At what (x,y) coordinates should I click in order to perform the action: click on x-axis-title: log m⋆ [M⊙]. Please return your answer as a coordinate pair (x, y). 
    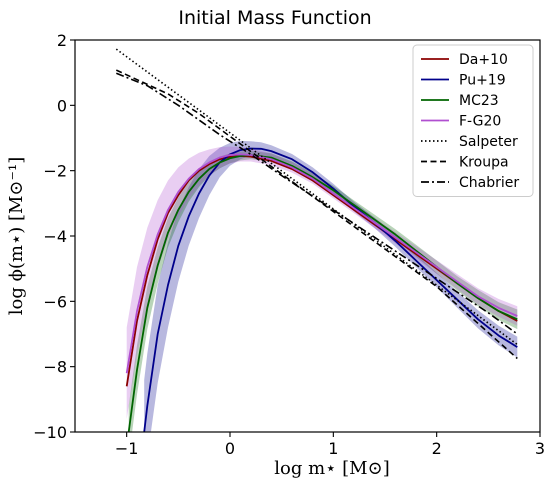
    Looking at the image, I should click on (331, 468).